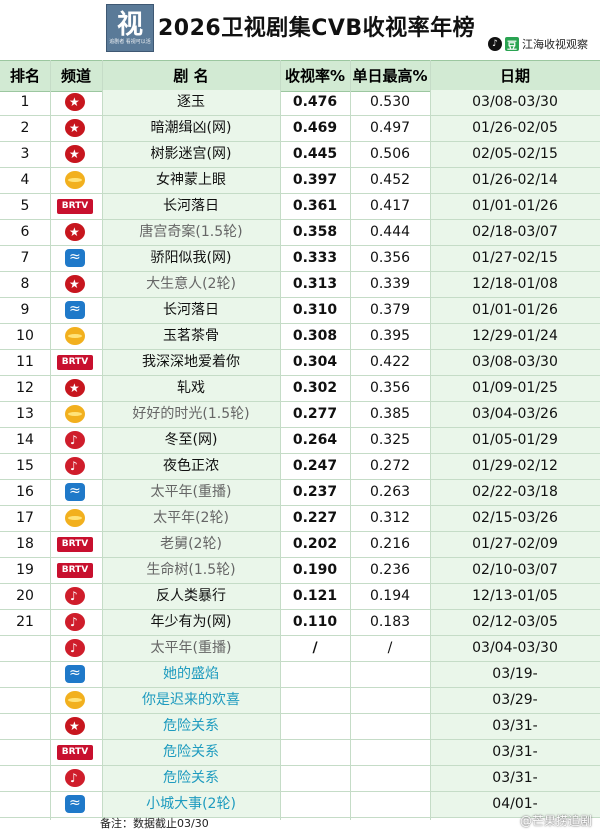 Image resolution: width=600 pixels, height=837 pixels. I want to click on peak-cell: /, so click(390, 648).